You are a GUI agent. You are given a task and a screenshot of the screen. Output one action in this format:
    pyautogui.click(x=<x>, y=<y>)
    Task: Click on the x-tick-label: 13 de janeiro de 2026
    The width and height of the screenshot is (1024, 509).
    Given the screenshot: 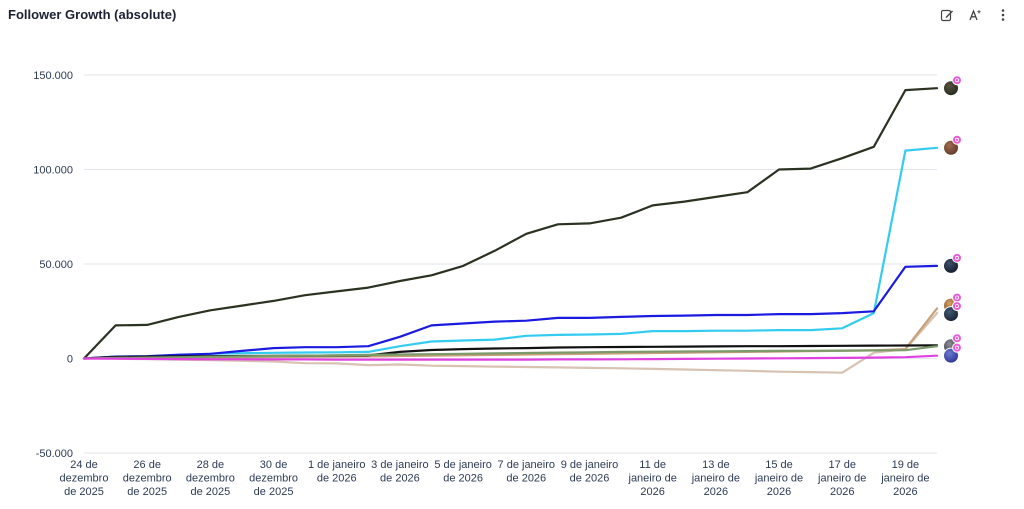 What is the action you would take?
    pyautogui.click(x=715, y=478)
    